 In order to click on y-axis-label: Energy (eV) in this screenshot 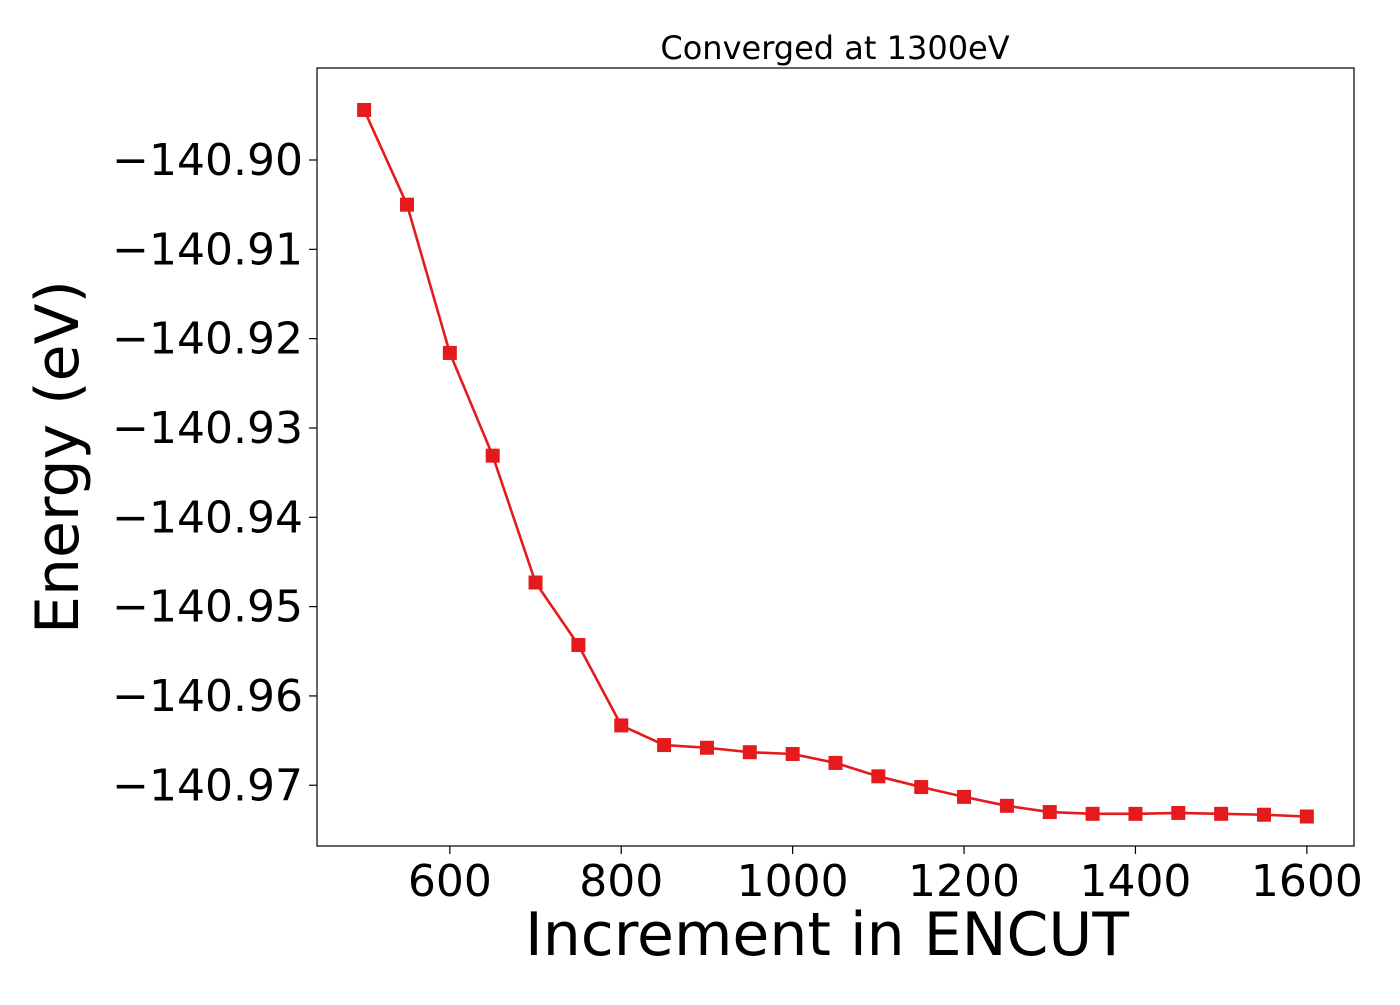, I will do `click(58, 457)`.